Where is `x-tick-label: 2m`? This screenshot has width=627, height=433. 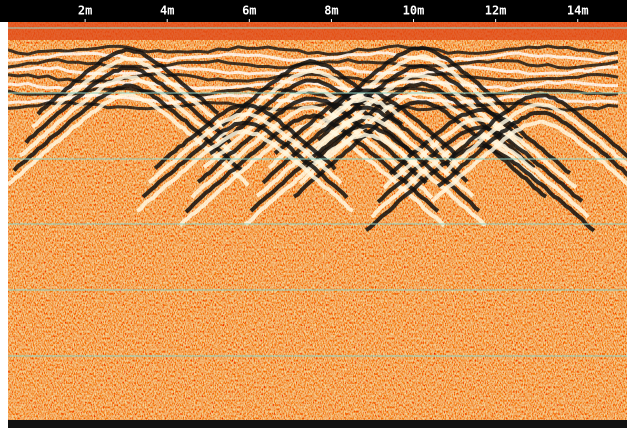 x-tick-label: 2m is located at coordinates (85, 11).